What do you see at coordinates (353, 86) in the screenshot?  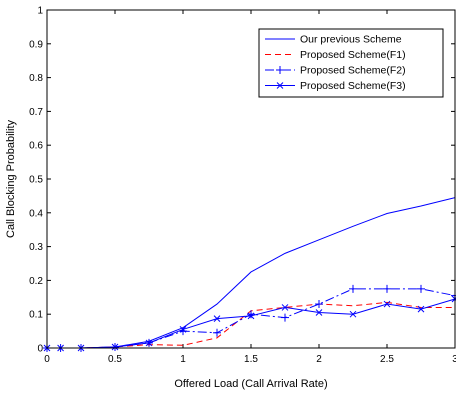 I see `legend-label: Proposed Scheme(F3)` at bounding box center [353, 86].